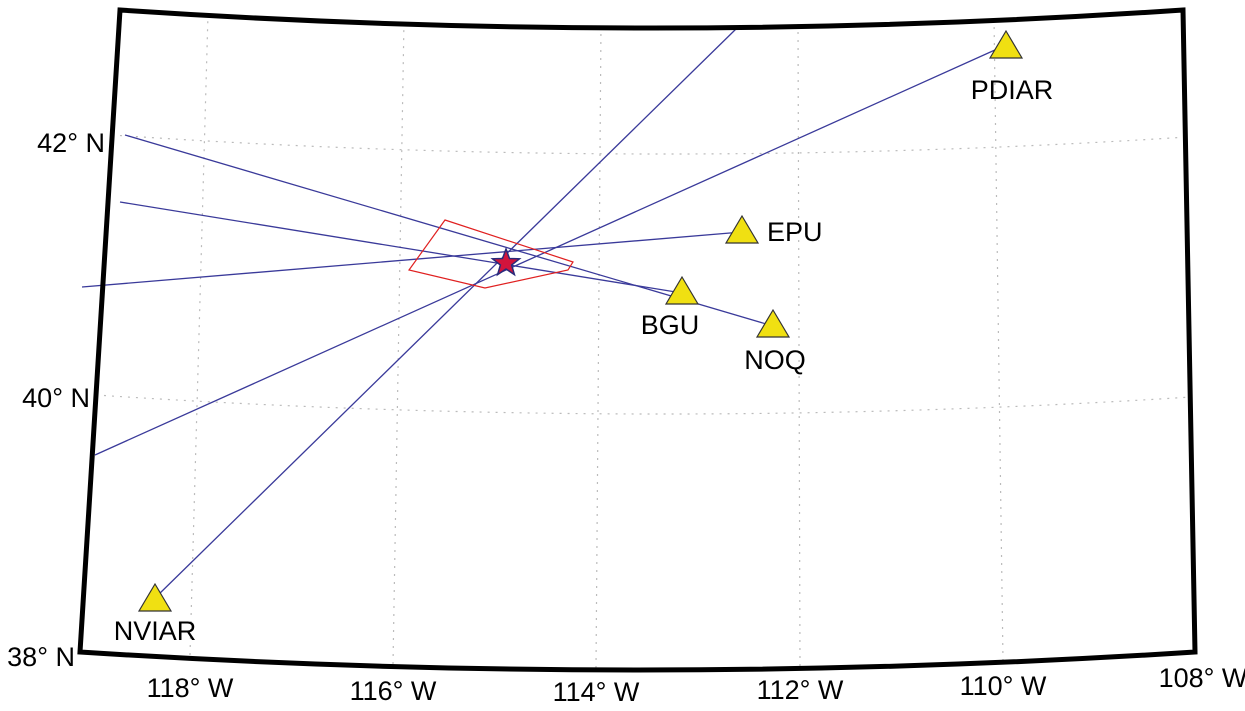 The height and width of the screenshot is (711, 1245). Describe the element at coordinates (190, 688) in the screenshot. I see `longitude-label: 118° W` at that location.